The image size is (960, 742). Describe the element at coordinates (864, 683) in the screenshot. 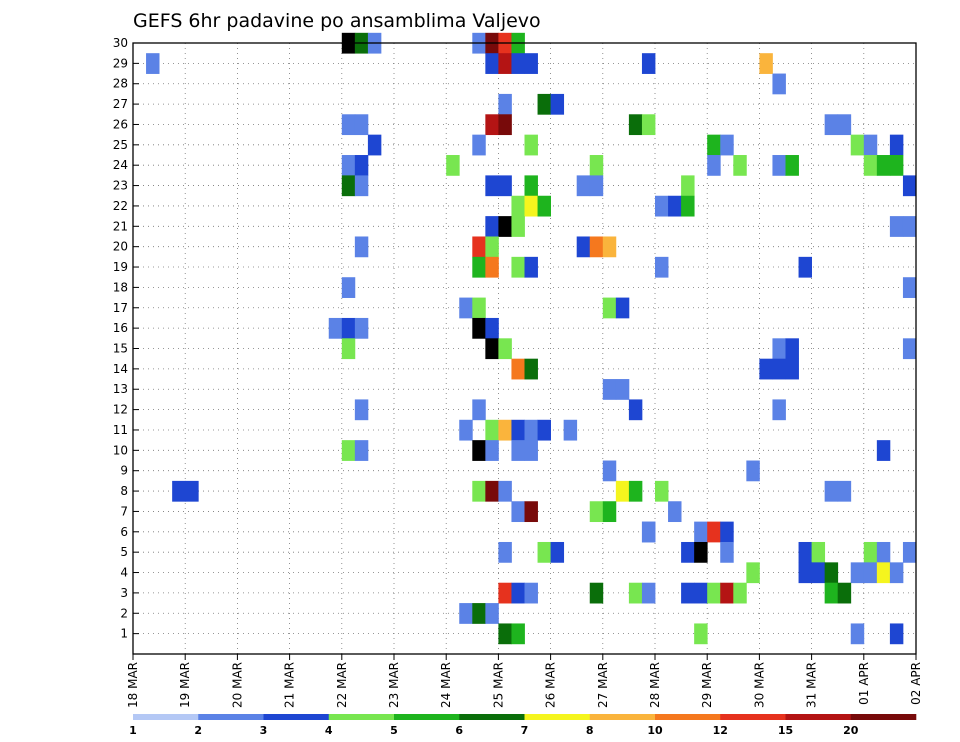

I see `x-tick-label: 01 APR` at that location.